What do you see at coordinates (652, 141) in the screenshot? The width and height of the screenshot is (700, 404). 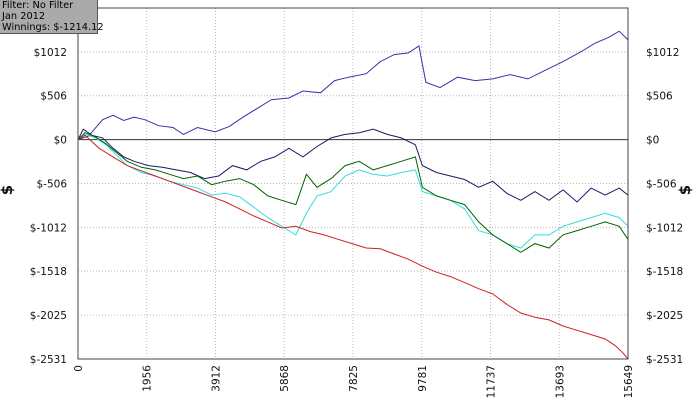 I see `y-tick-label-right: $0` at bounding box center [652, 141].